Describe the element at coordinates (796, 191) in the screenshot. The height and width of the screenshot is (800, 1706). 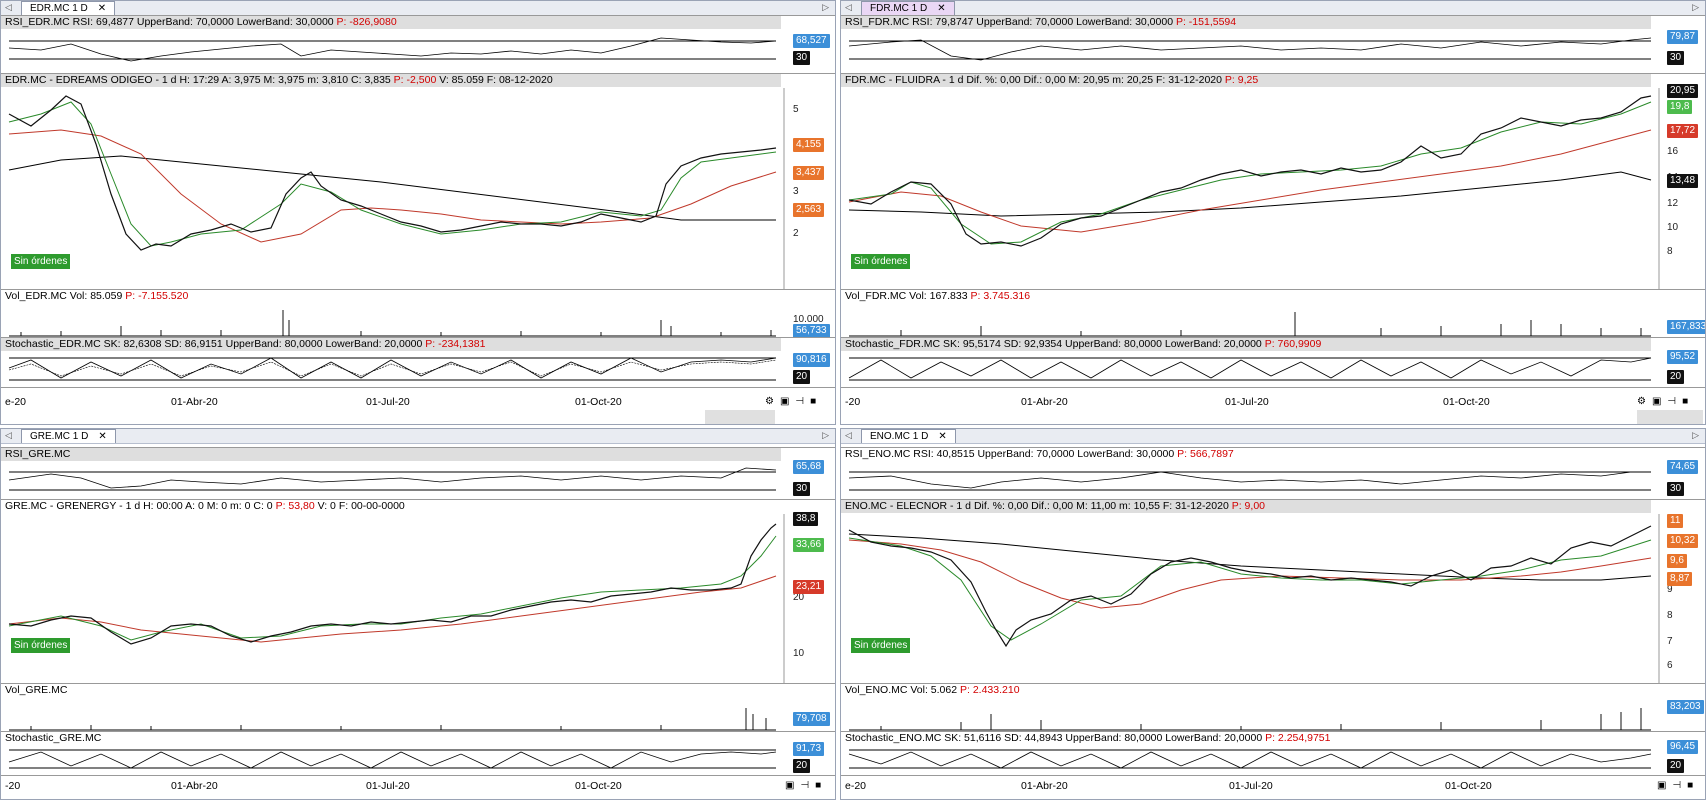
I see `price-tick: 3` at that location.